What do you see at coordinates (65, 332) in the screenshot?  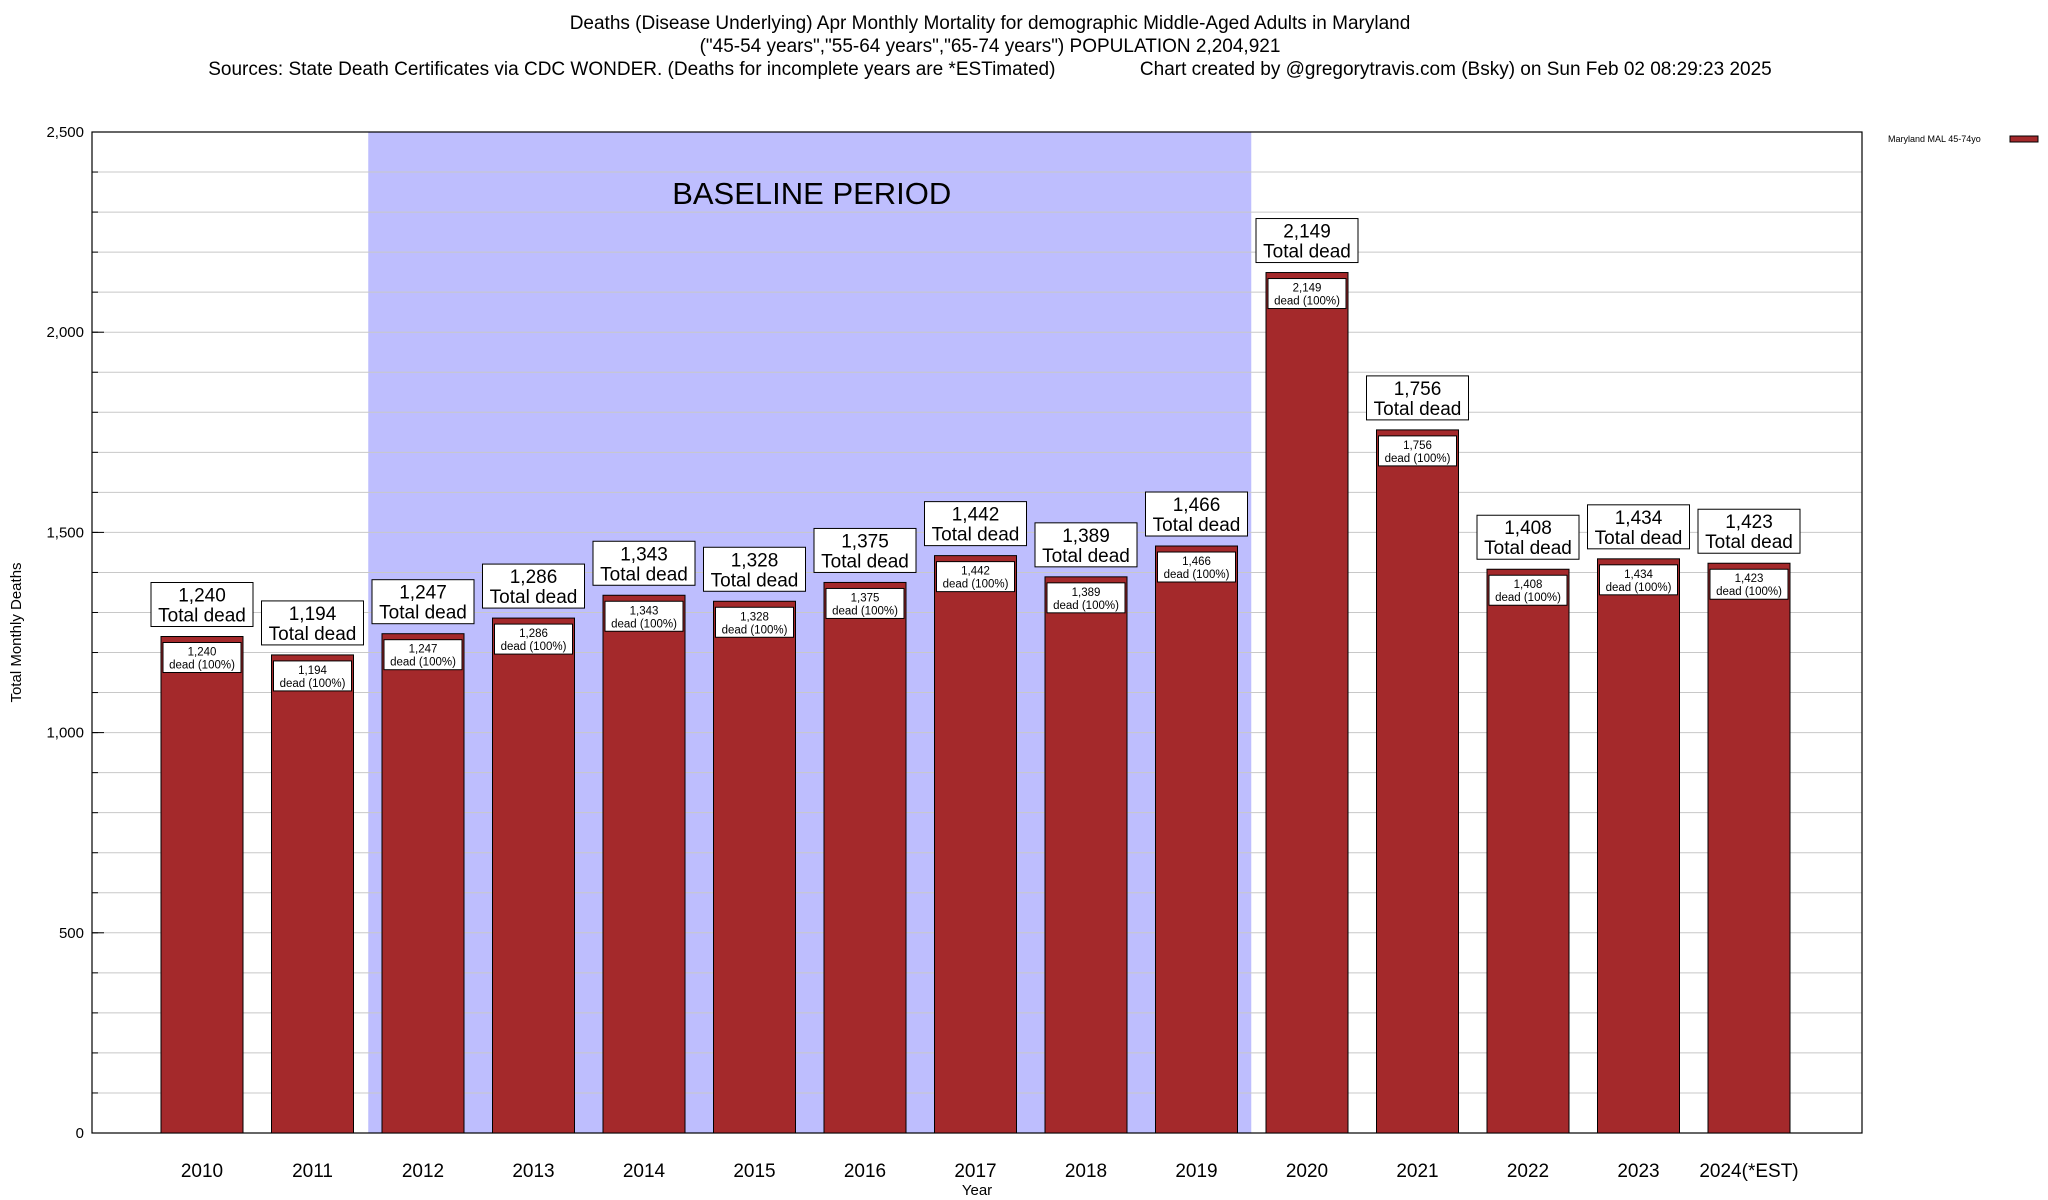 I see `y-tick-label: 2,000` at bounding box center [65, 332].